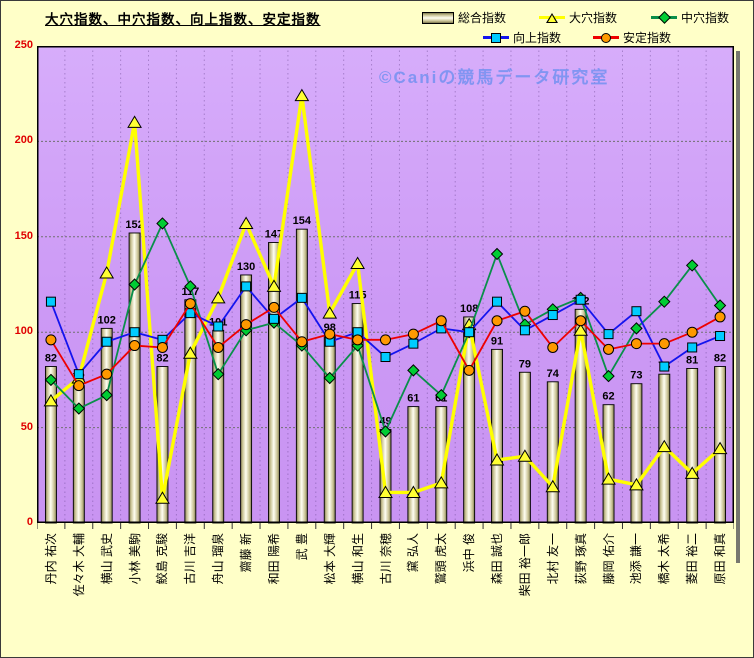 The width and height of the screenshot is (754, 658). I want to click on legend-item-antei: 安定指数, so click(632, 37).